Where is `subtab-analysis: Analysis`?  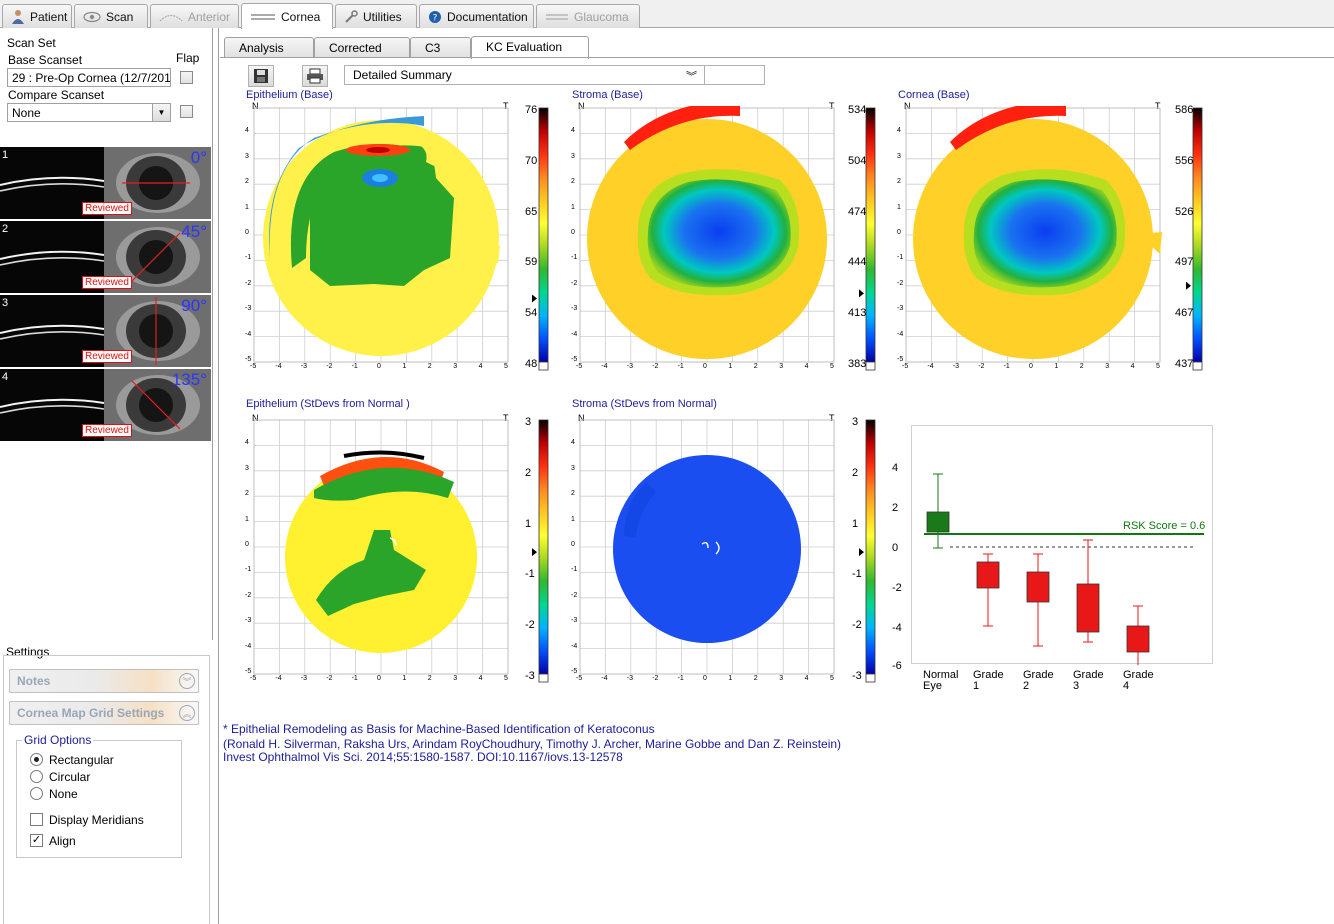 subtab-analysis: Analysis is located at coordinates (269, 47).